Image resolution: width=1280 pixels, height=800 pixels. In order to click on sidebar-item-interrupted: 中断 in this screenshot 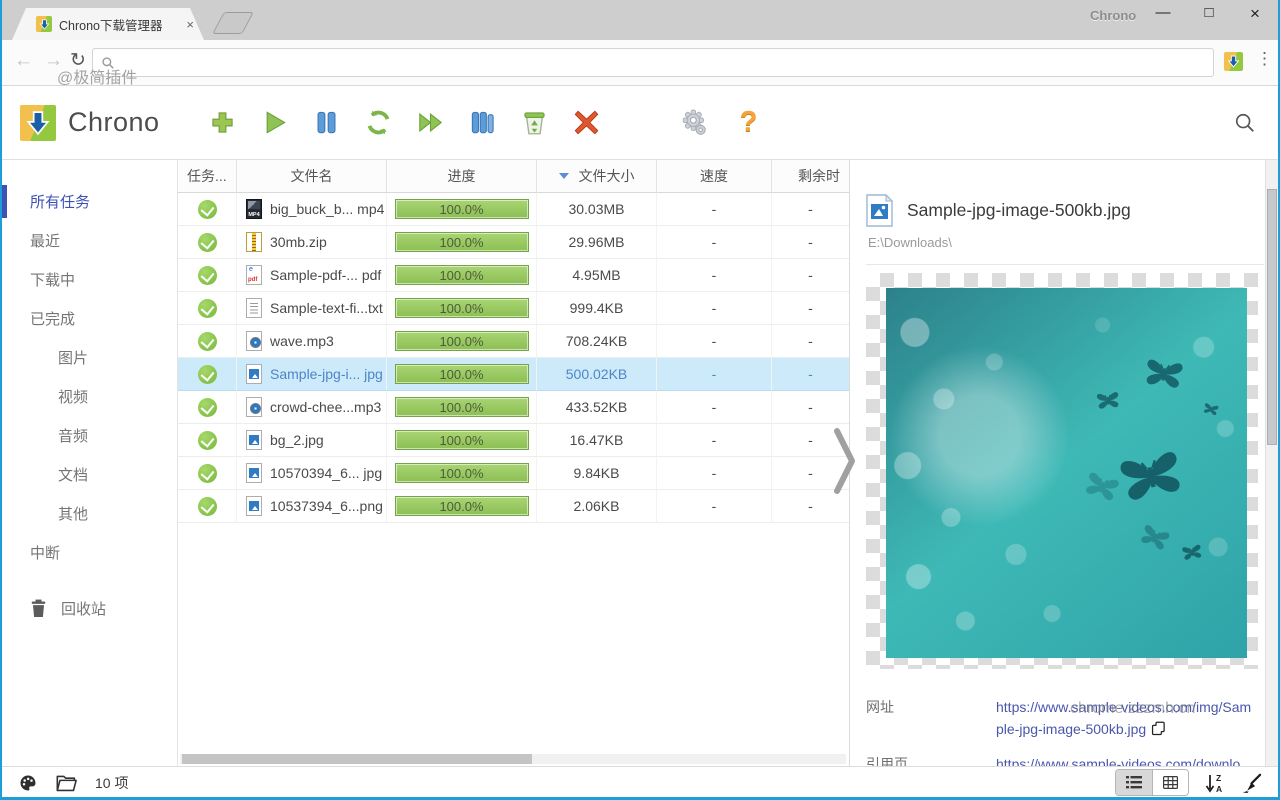, I will do `click(89, 552)`.